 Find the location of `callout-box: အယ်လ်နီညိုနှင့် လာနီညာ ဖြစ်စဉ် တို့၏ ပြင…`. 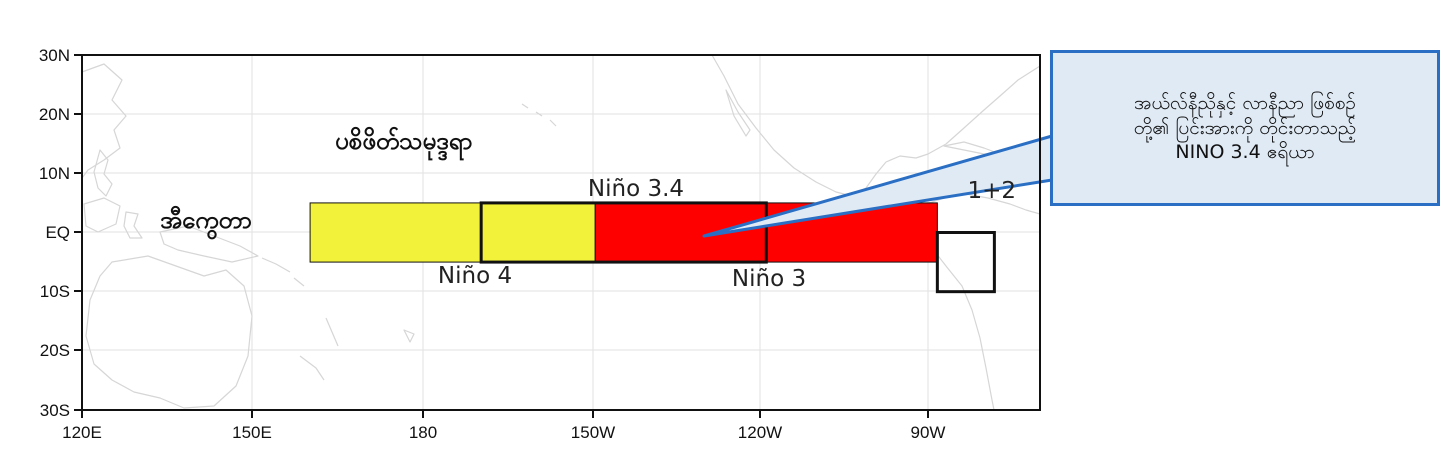

callout-box: အယ်လ်နီညိုနှင့် လာနီညာ ဖြစ်စဉ် တို့၏ ပြင… is located at coordinates (1245, 128).